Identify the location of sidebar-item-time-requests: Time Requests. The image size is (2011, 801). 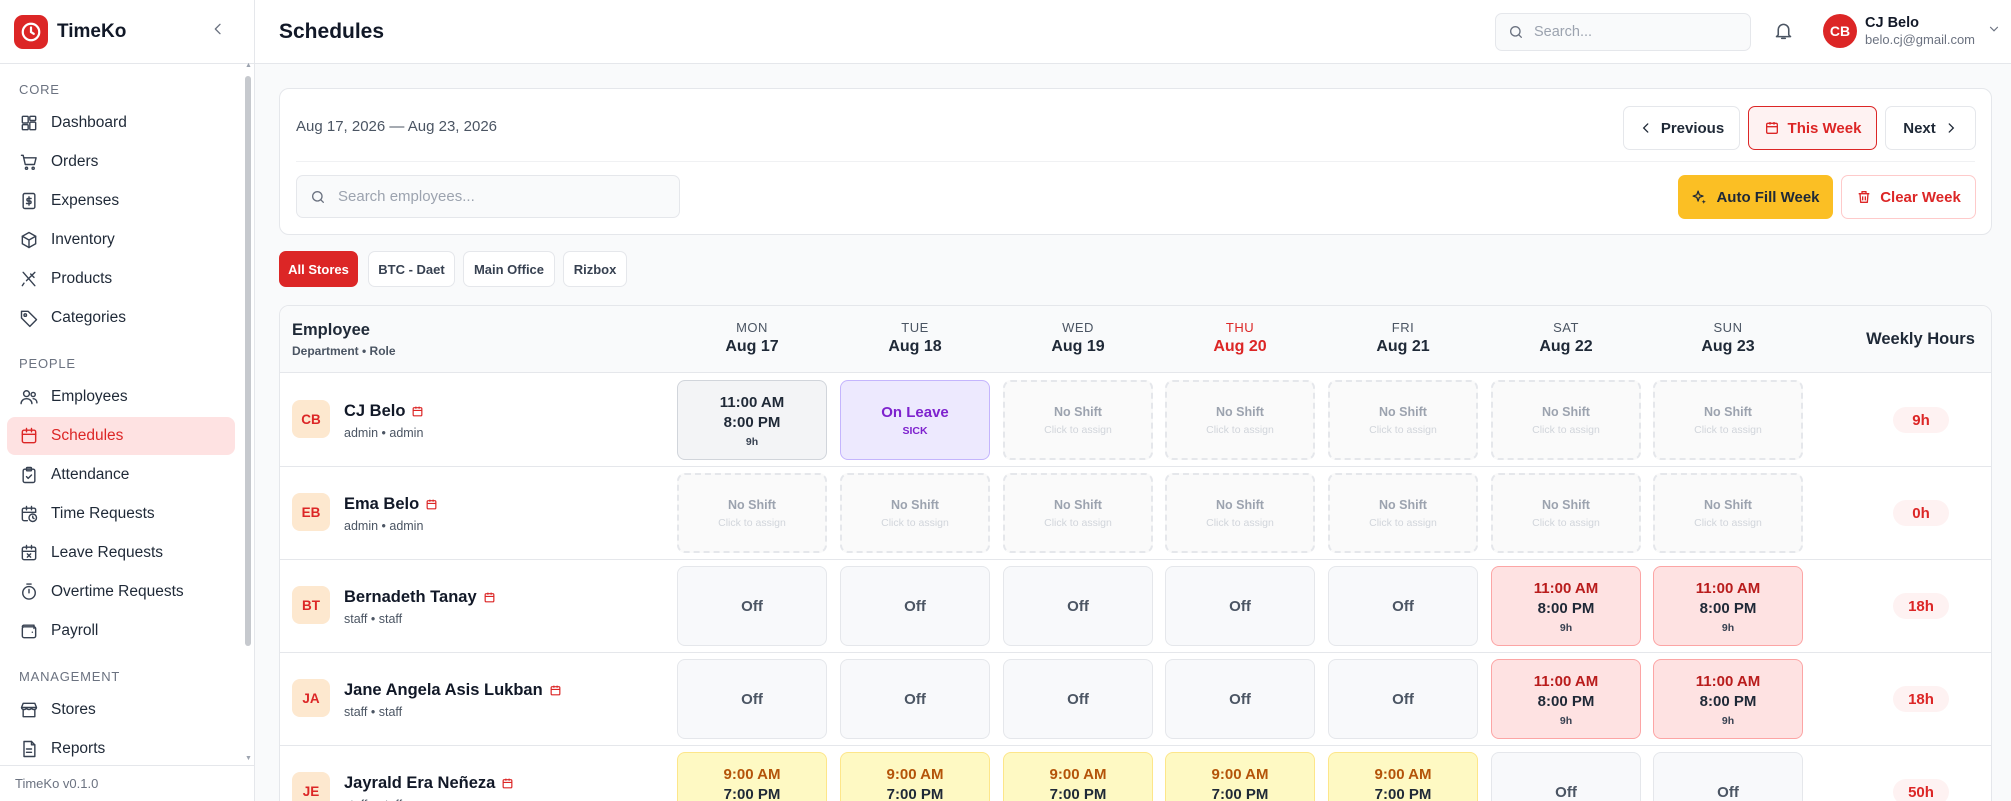
(121, 514).